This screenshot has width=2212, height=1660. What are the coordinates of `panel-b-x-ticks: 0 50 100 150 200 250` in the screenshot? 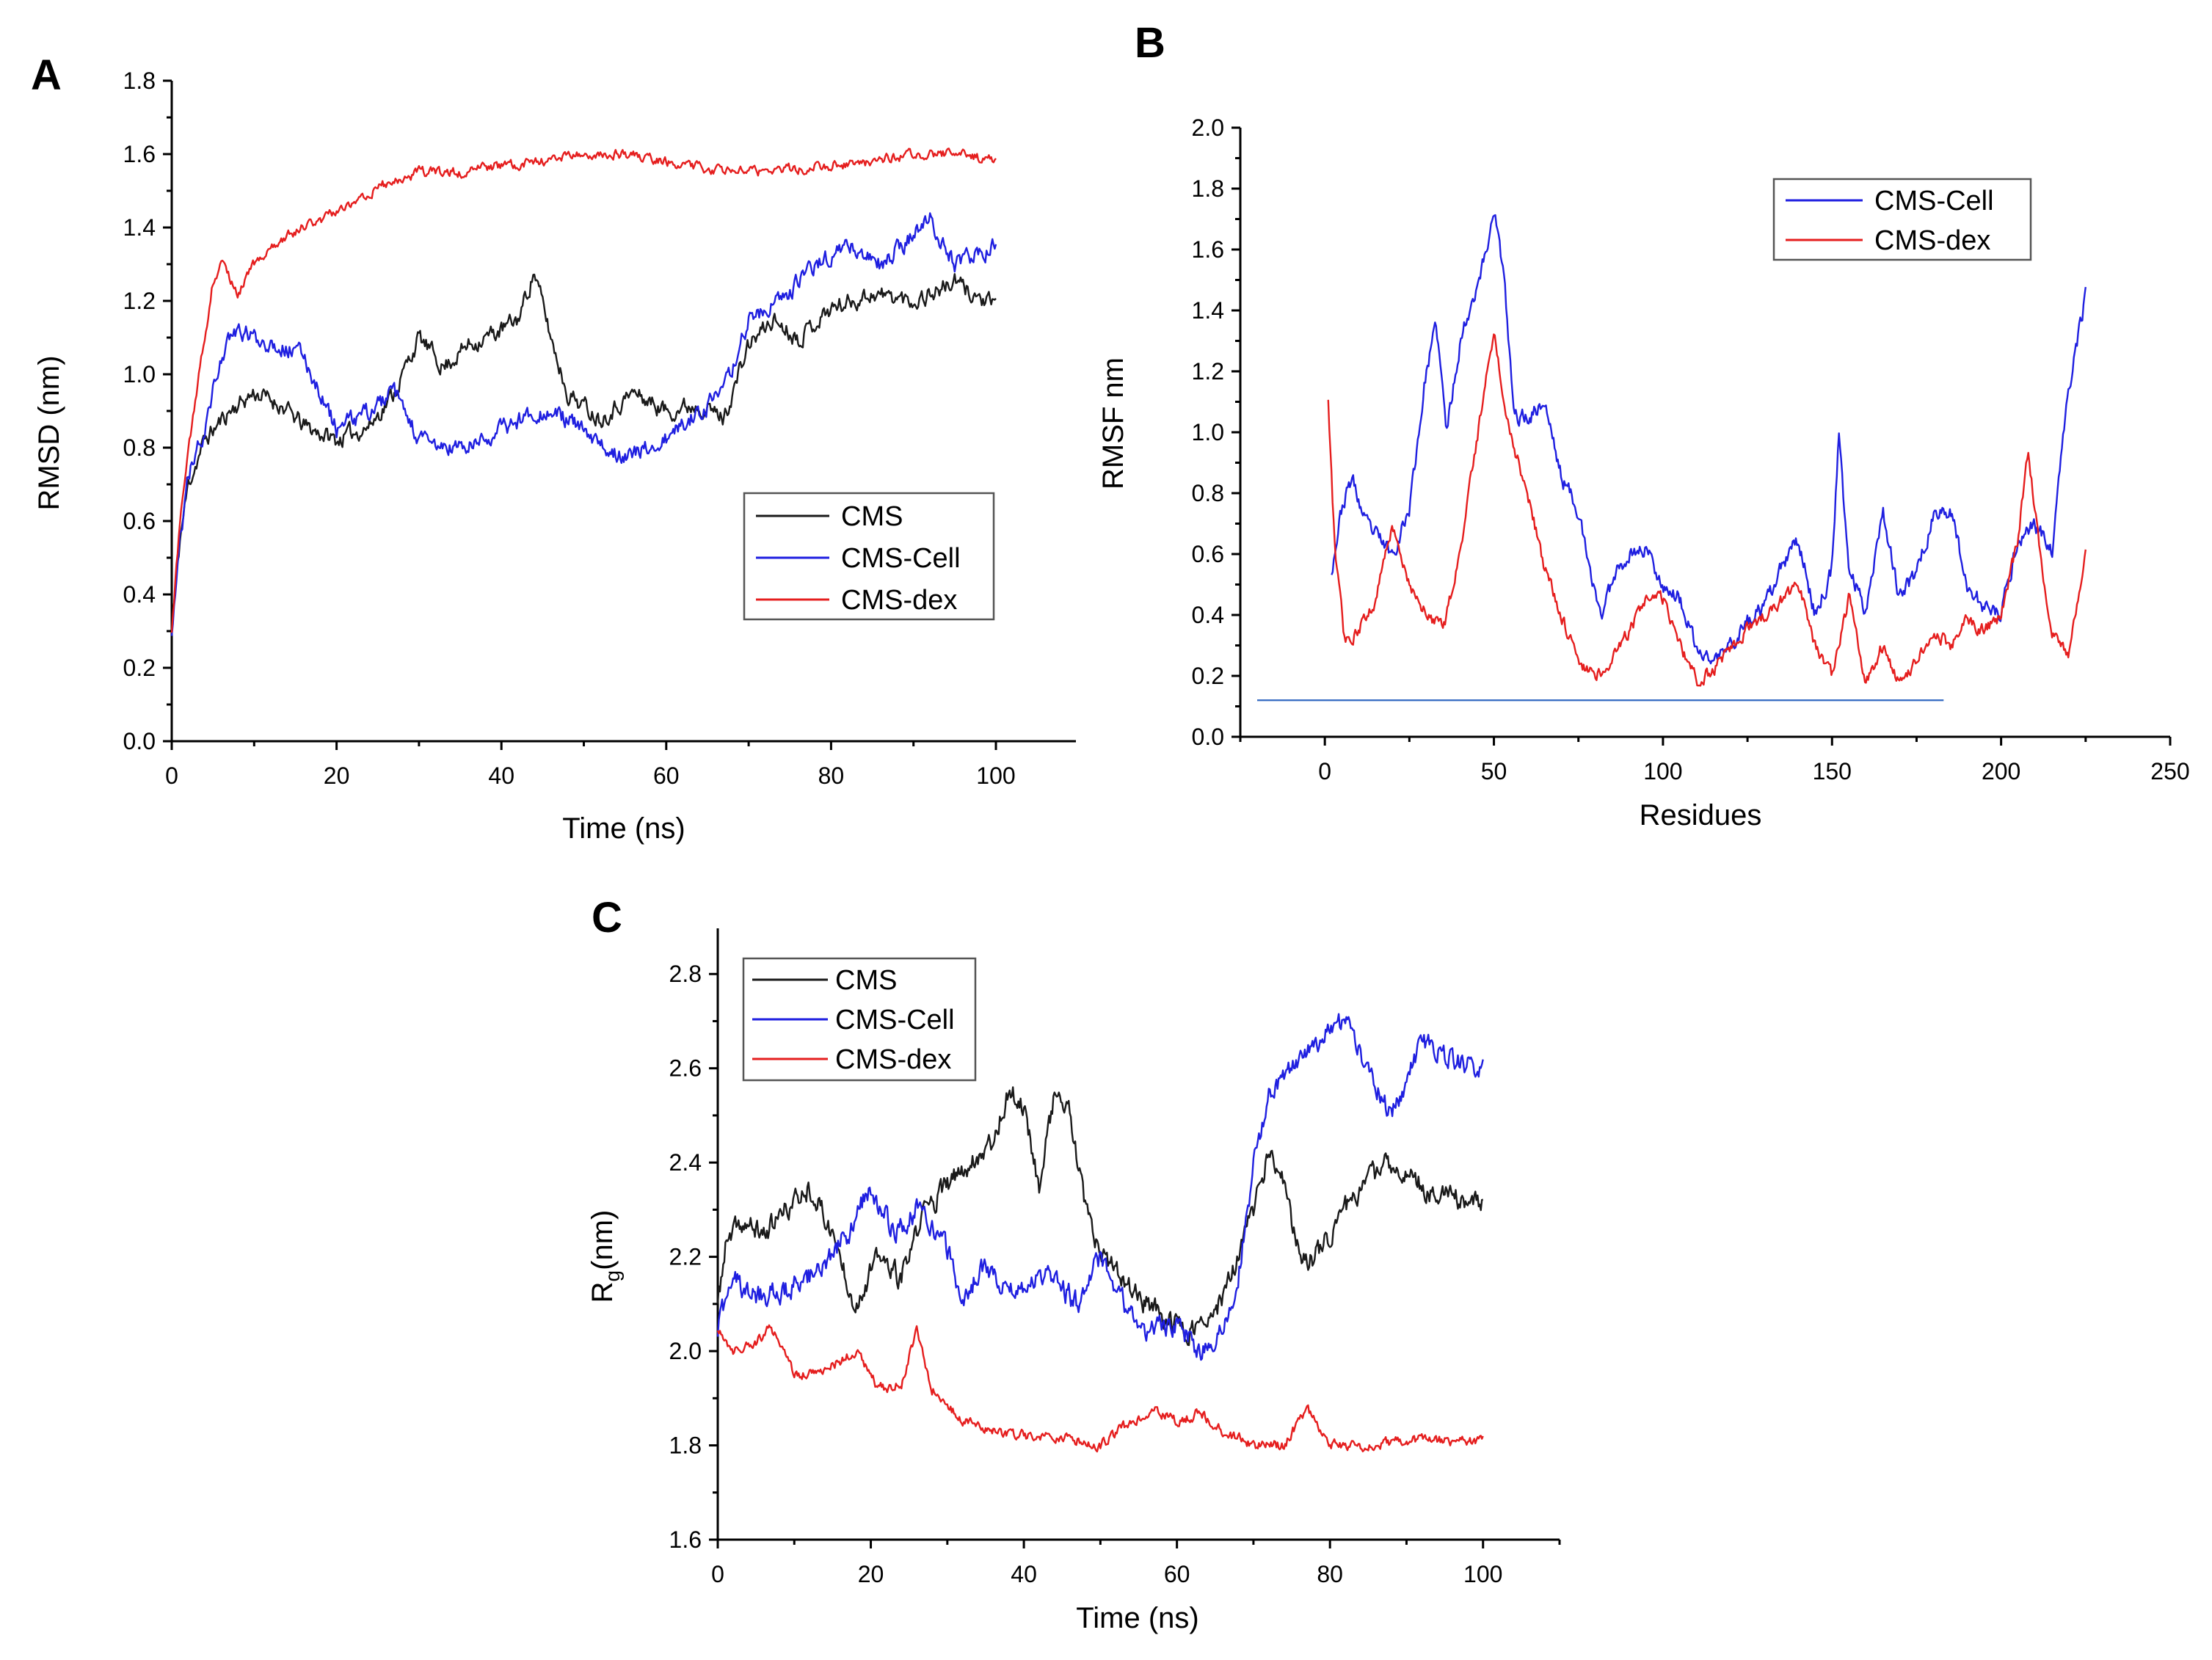 It's located at (1714, 761).